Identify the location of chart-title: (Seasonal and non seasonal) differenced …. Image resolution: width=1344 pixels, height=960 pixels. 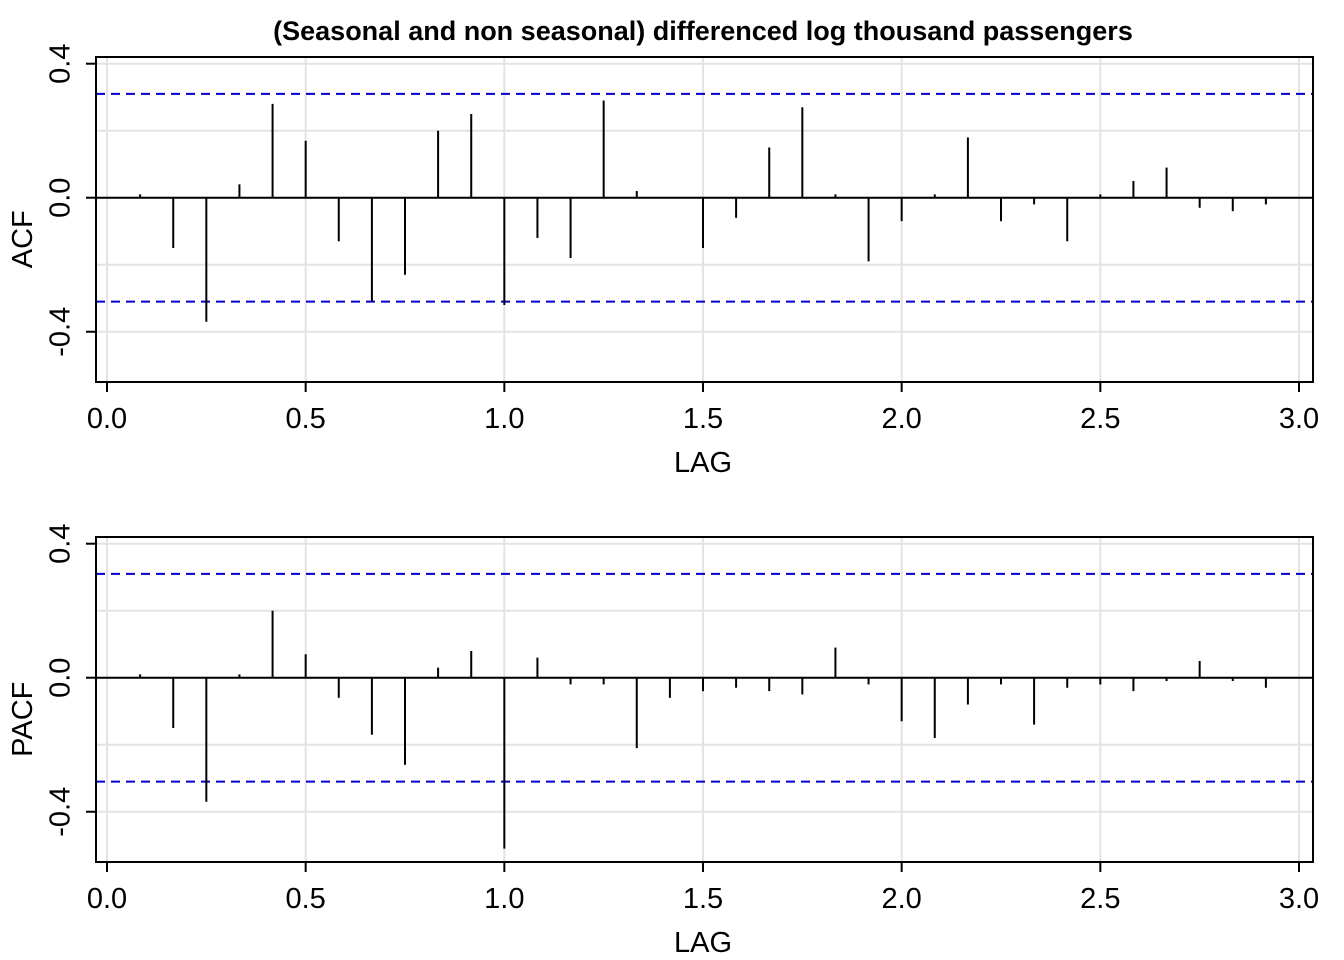
(703, 31).